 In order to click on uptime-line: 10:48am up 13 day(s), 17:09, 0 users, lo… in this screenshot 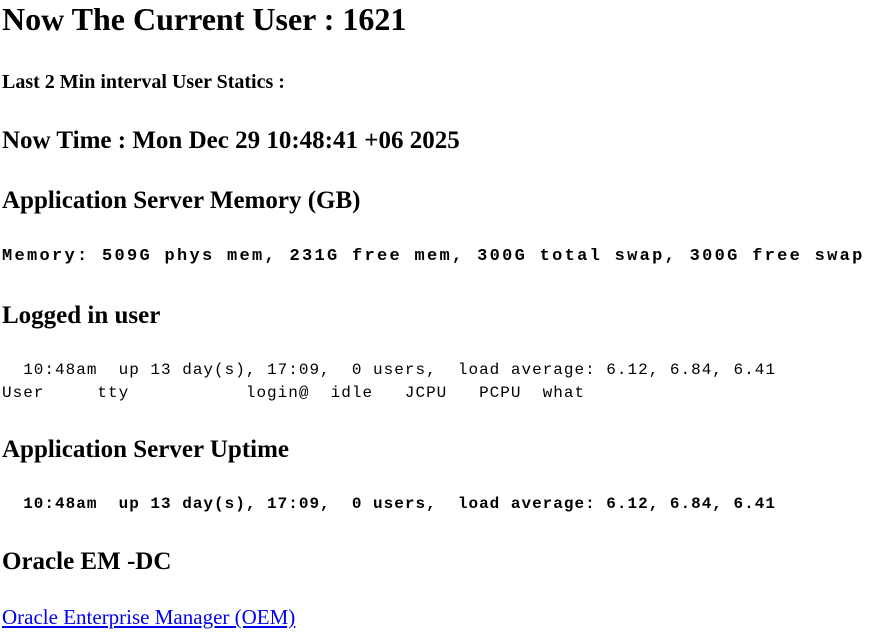, I will do `click(389, 504)`.